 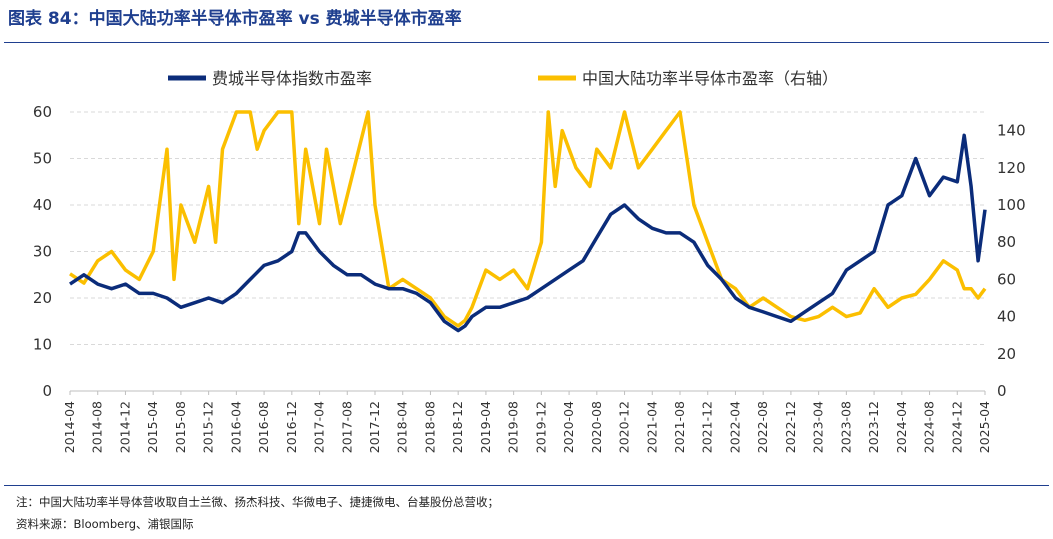 I want to click on x-tick-label: 2019-08, so click(x=513, y=427).